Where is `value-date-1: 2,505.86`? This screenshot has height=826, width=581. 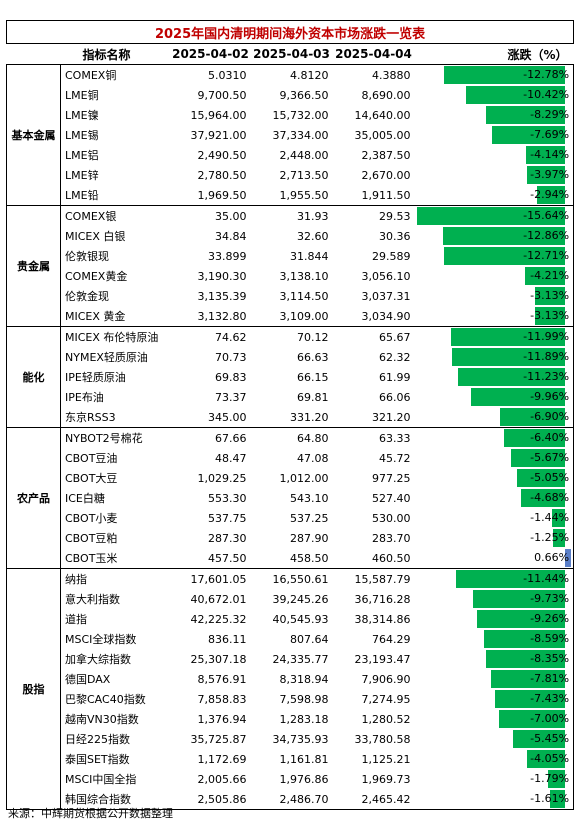
value-date-1: 2,505.86 is located at coordinates (210, 799).